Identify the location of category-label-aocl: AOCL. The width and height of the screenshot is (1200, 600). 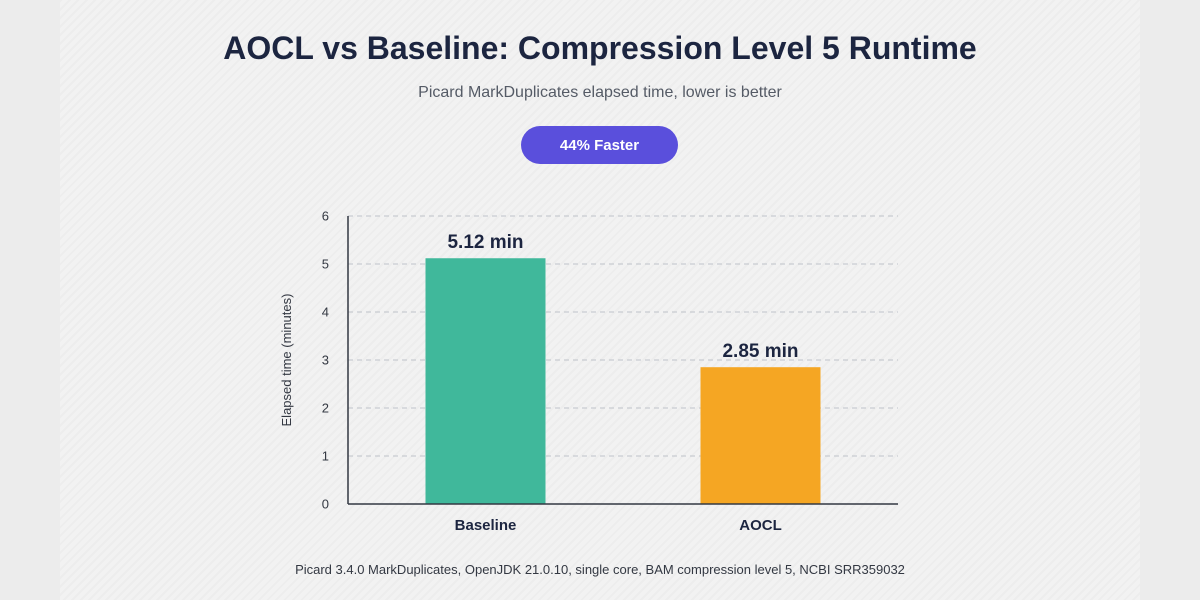
(760, 525).